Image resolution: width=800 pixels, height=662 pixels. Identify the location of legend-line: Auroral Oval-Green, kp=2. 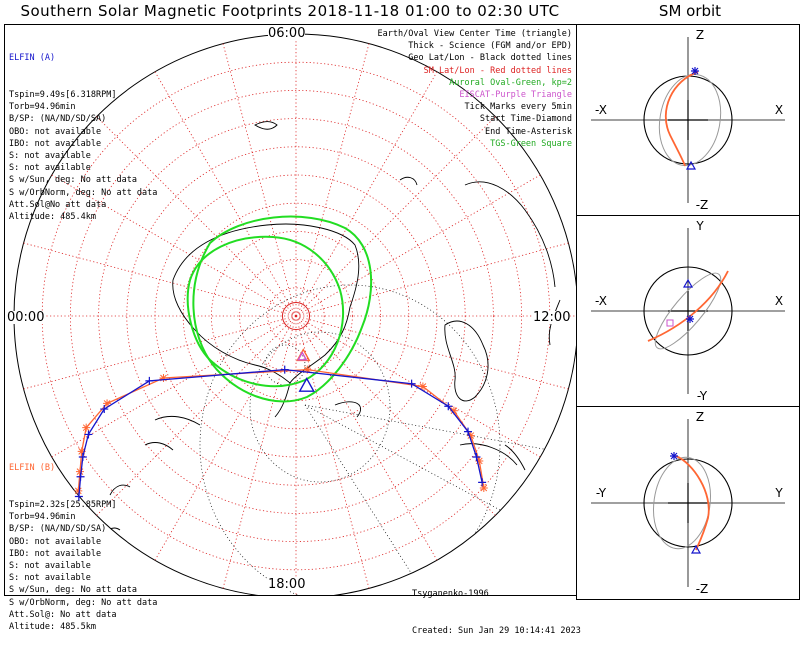
(510, 82).